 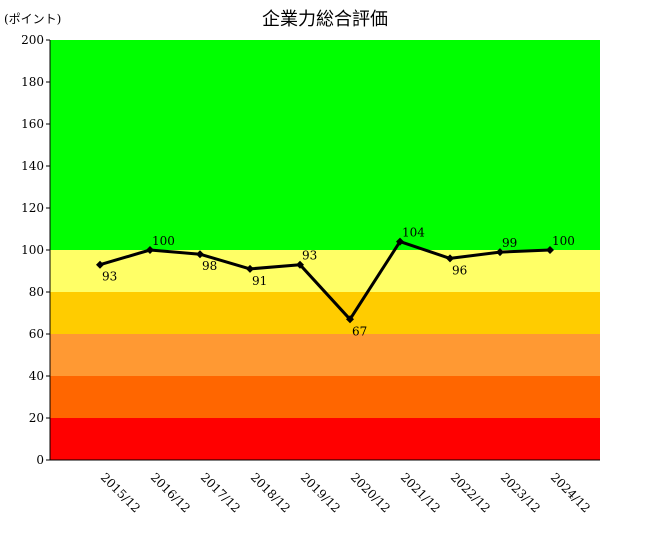 What do you see at coordinates (413, 233) in the screenshot?
I see `data-label: 104` at bounding box center [413, 233].